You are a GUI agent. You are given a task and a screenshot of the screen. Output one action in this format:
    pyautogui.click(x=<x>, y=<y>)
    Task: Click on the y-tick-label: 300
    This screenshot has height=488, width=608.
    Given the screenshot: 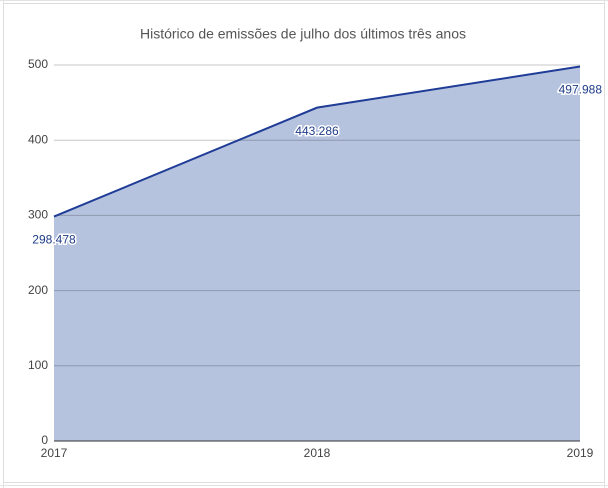 What is the action you would take?
    pyautogui.click(x=38, y=215)
    